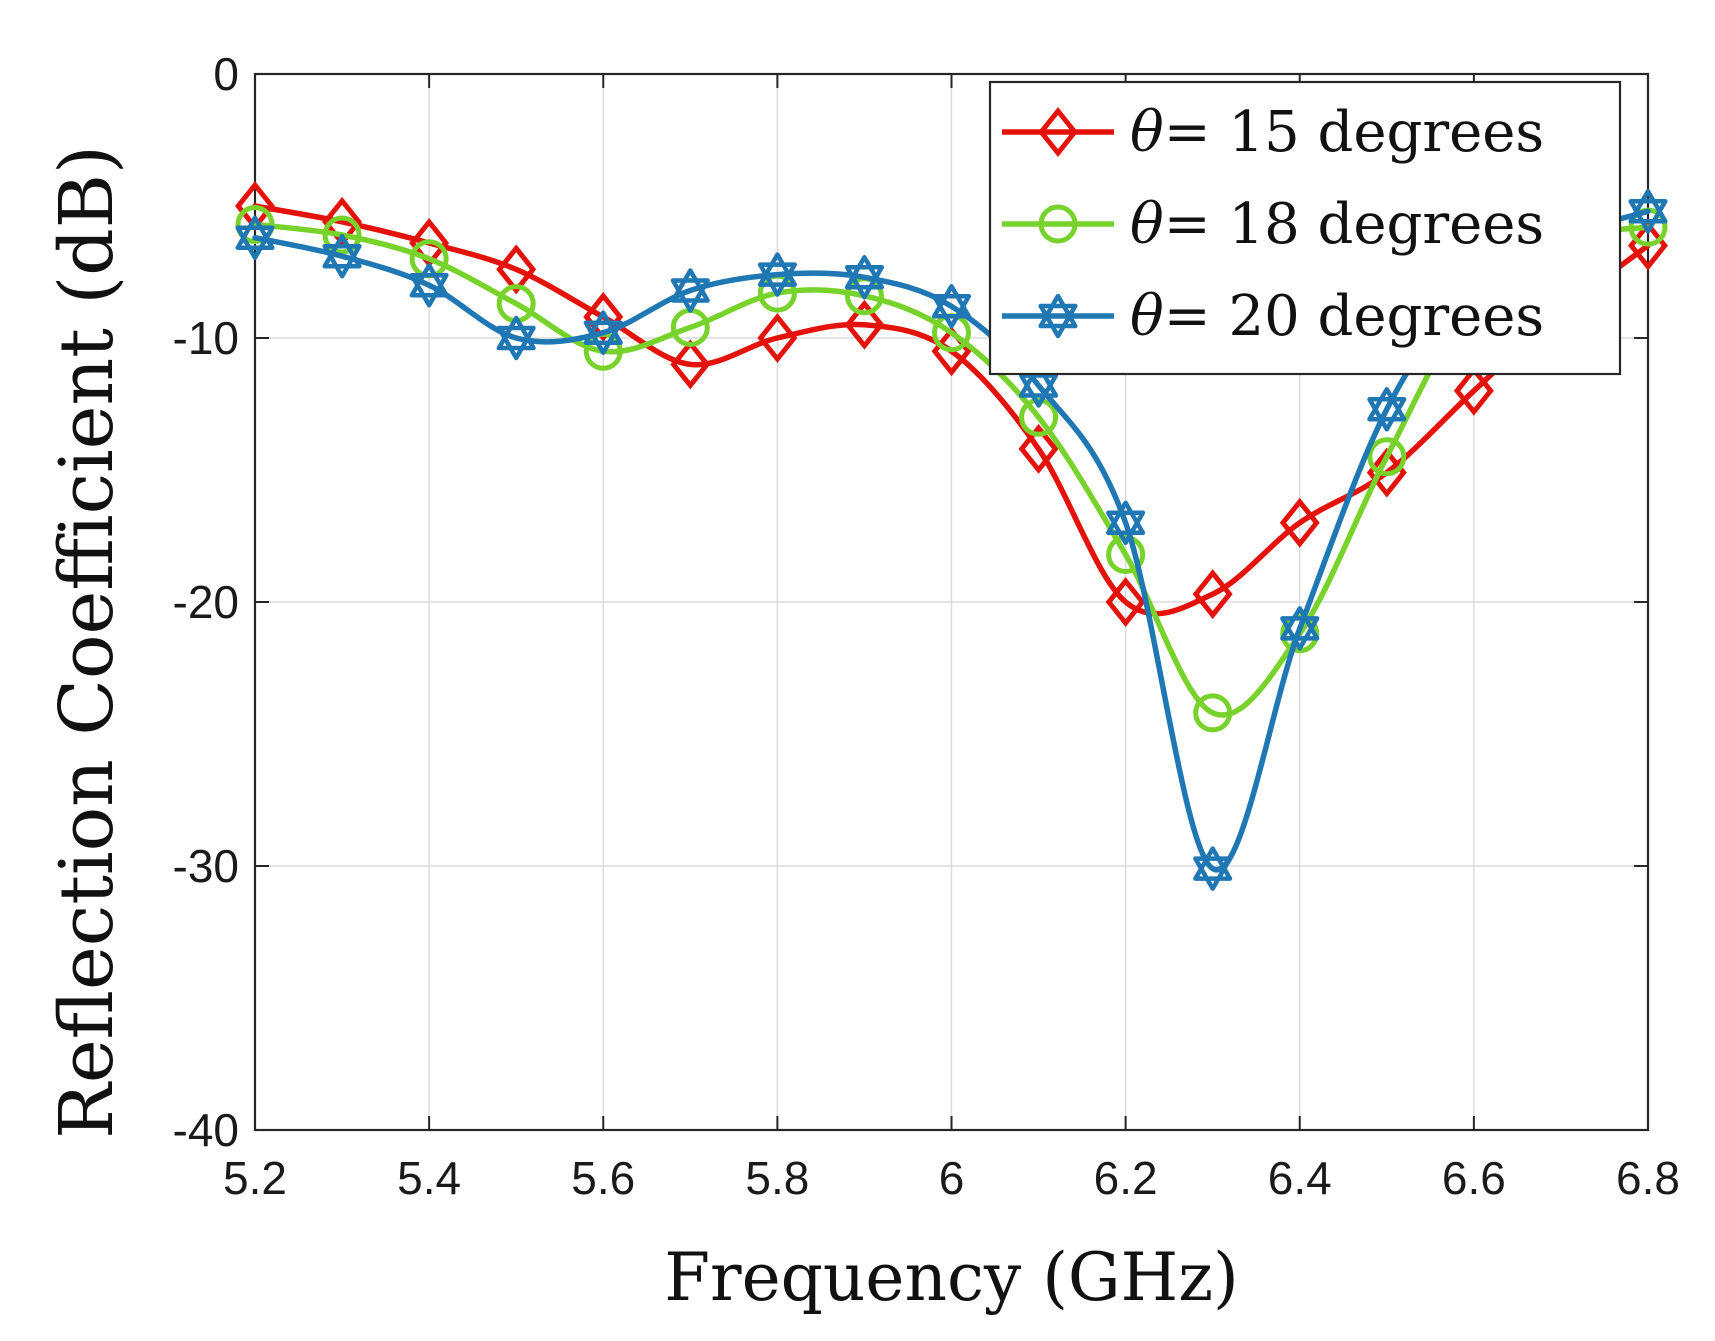  I want to click on legend-item: θ= 20 degrees, so click(1273, 316).